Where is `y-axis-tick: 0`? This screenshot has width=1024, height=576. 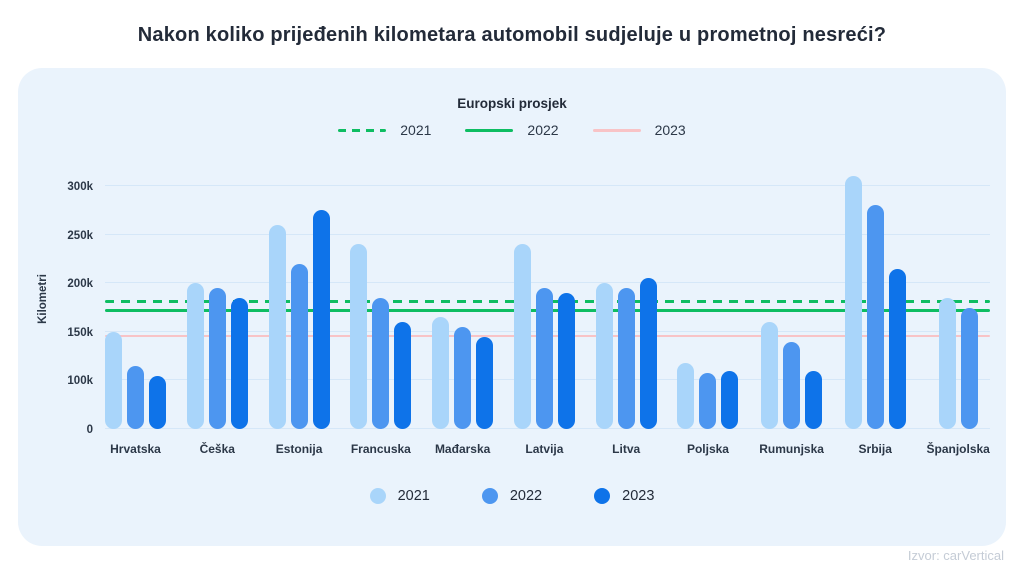 y-axis-tick: 0 is located at coordinates (89, 430).